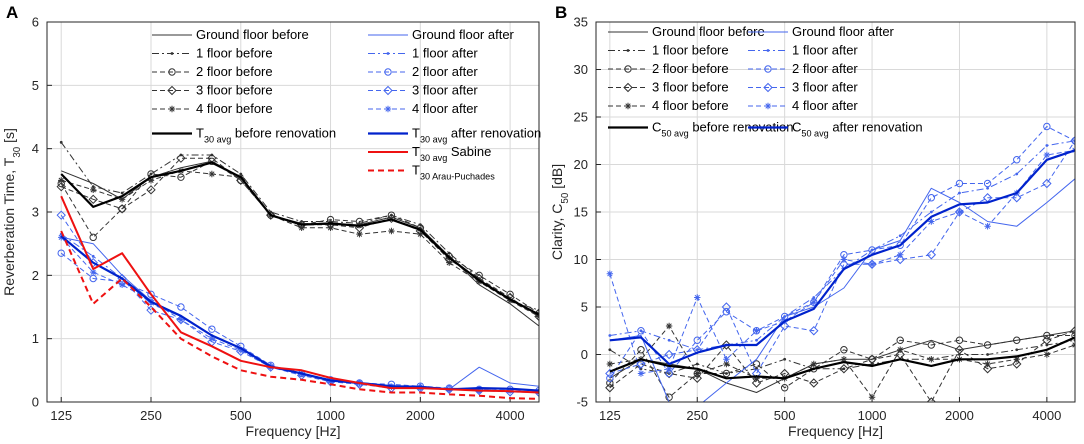 This screenshot has height=444, width=1084. I want to click on legend-label: 4 floor after, so click(825, 105).